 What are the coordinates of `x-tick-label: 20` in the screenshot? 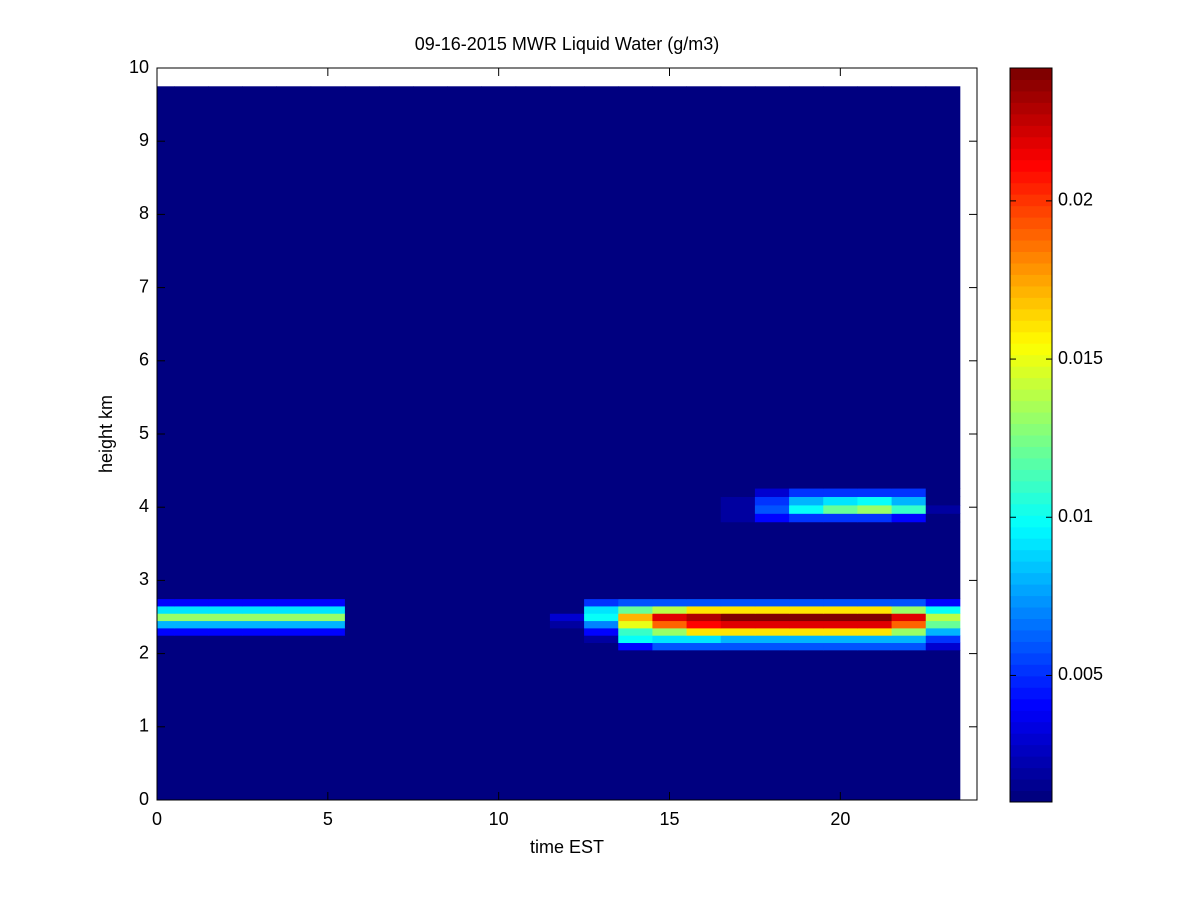 It's located at (840, 819).